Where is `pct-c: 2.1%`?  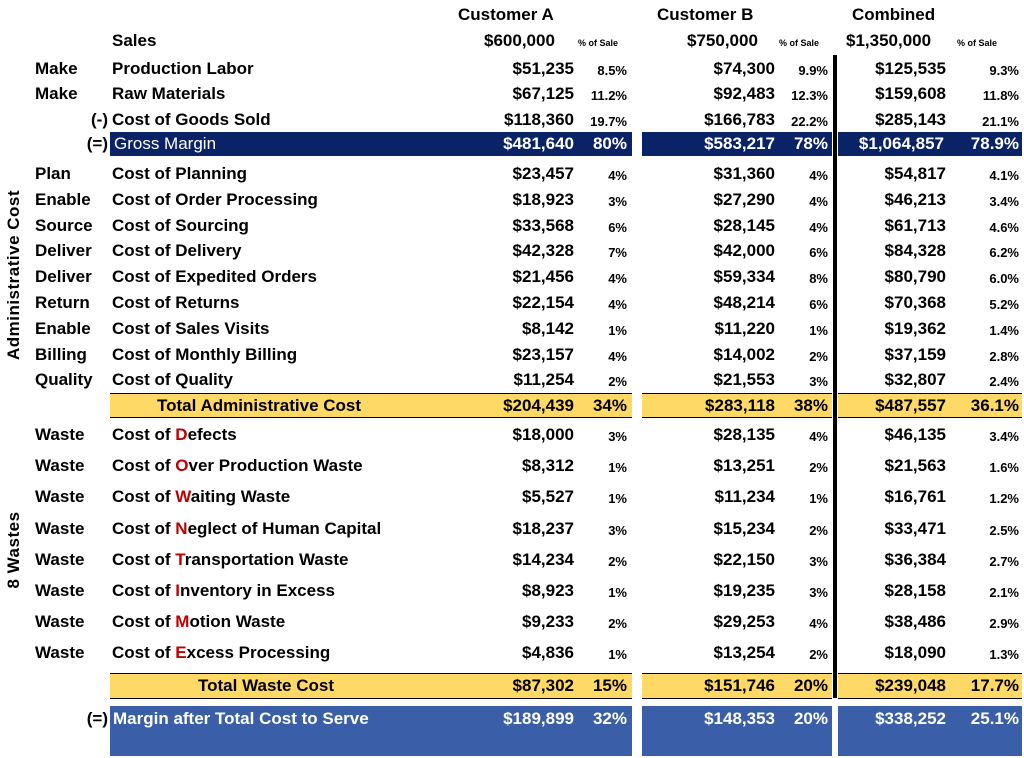 pct-c: 2.1% is located at coordinates (1004, 592).